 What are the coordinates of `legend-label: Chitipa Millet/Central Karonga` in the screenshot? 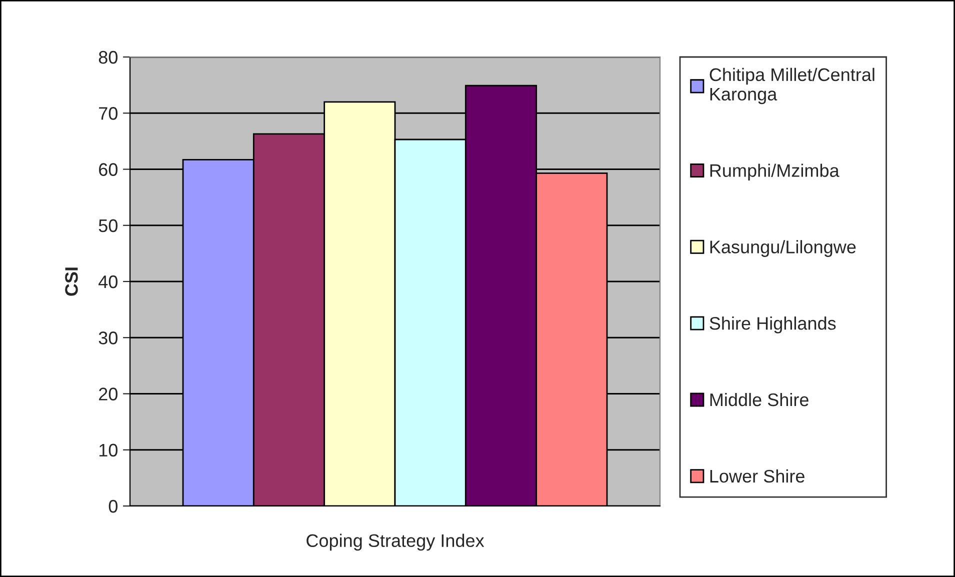 It's located at (792, 86).